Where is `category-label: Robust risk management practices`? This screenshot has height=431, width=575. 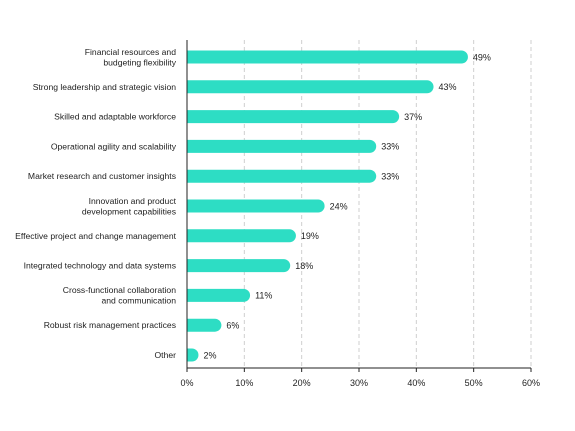 category-label: Robust risk management practices is located at coordinates (110, 325).